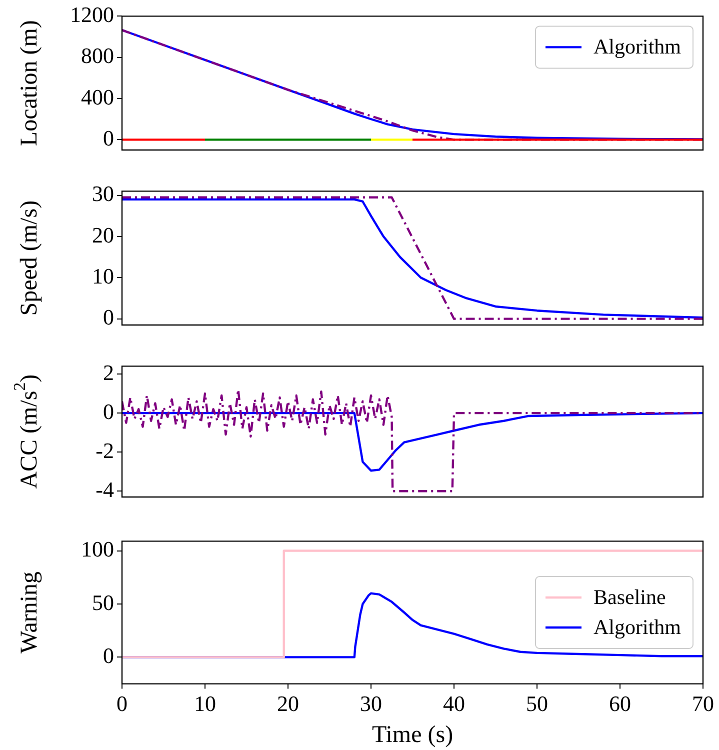  Describe the element at coordinates (108, 372) in the screenshot. I see `y-tick-label: 2` at that location.